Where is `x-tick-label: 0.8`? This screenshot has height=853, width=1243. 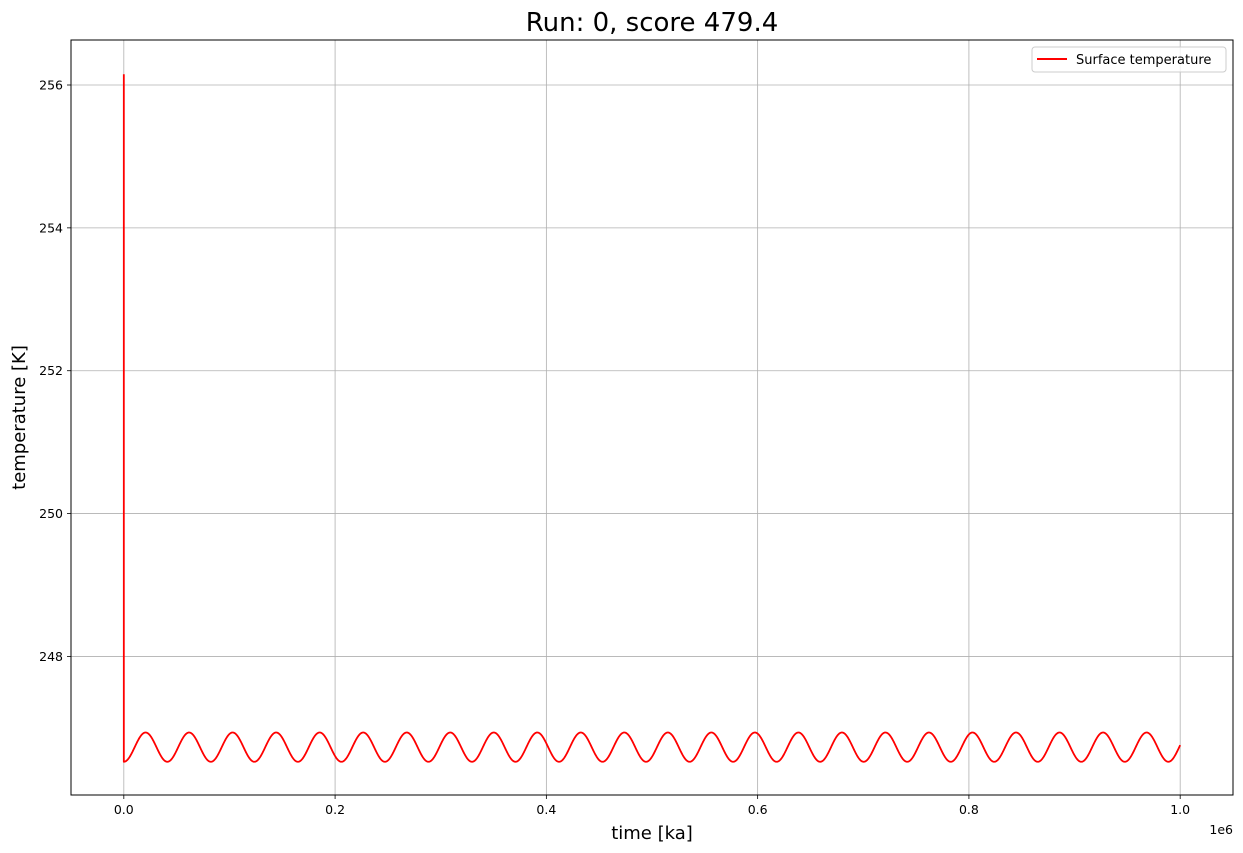 x-tick-label: 0.8 is located at coordinates (969, 809).